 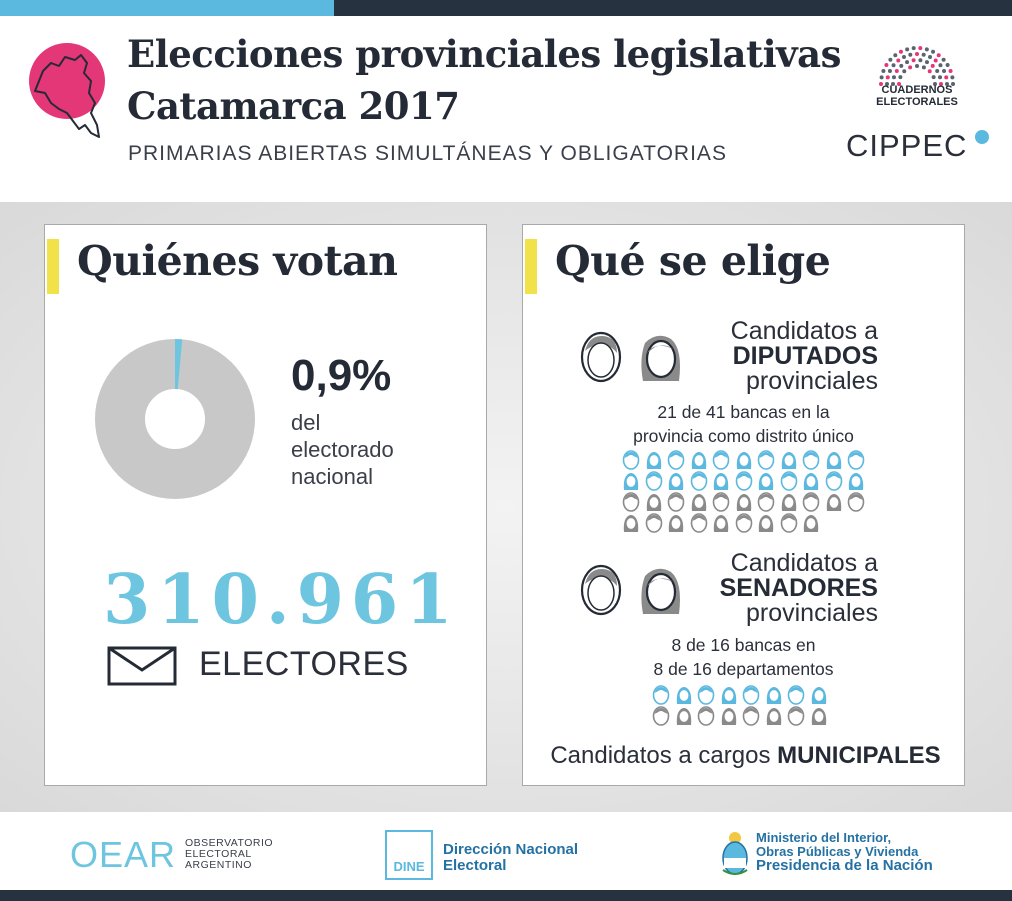 What do you see at coordinates (366, 449) in the screenshot?
I see `electorate-share-caption: del electorado nacional` at bounding box center [366, 449].